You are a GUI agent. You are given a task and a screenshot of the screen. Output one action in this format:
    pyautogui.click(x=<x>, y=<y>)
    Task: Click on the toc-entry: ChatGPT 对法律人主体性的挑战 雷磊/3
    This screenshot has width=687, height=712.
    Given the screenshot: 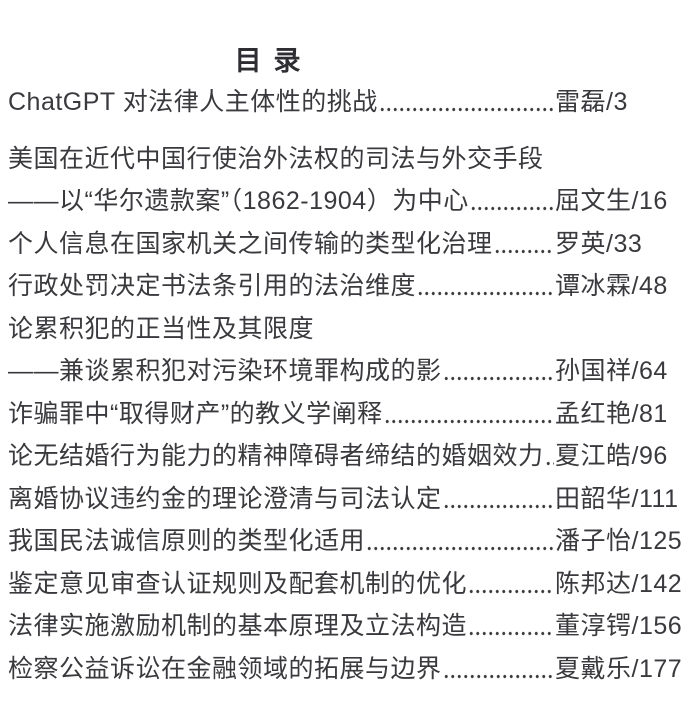 What is the action you would take?
    pyautogui.click(x=340, y=100)
    